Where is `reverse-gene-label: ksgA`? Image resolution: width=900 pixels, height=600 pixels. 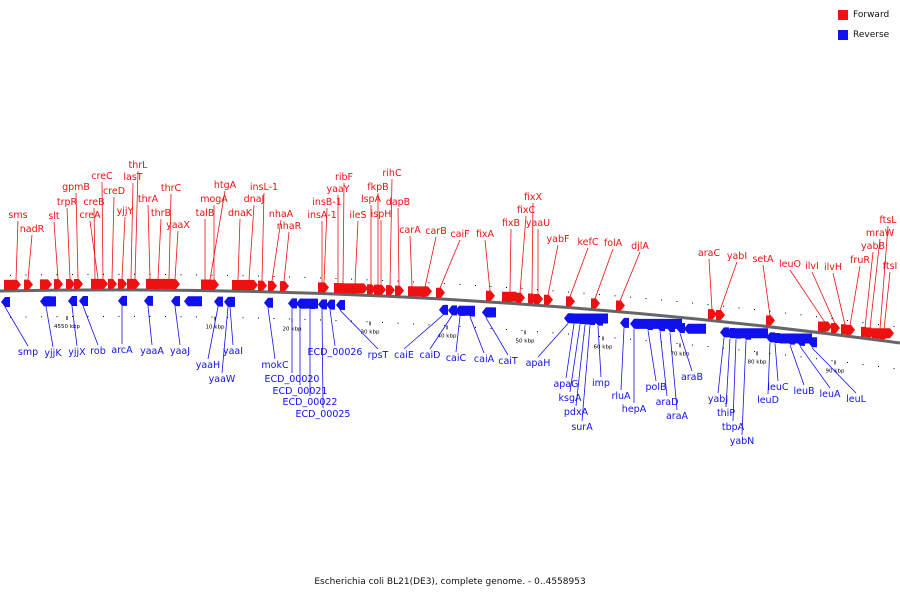
reverse-gene-label: ksgA is located at coordinates (570, 398).